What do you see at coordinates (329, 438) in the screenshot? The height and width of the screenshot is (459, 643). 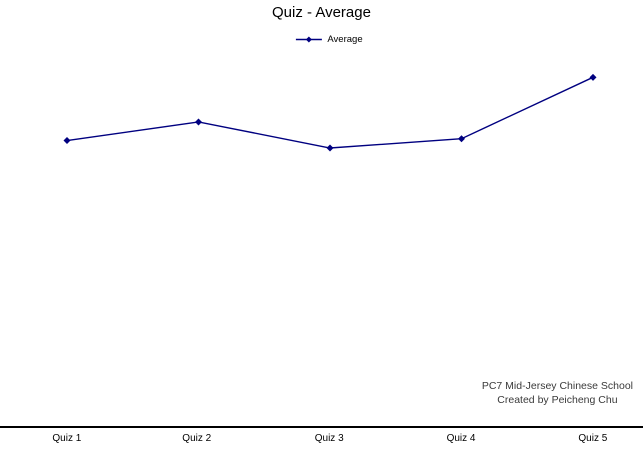 I see `x-axis-label: Quiz 3` at bounding box center [329, 438].